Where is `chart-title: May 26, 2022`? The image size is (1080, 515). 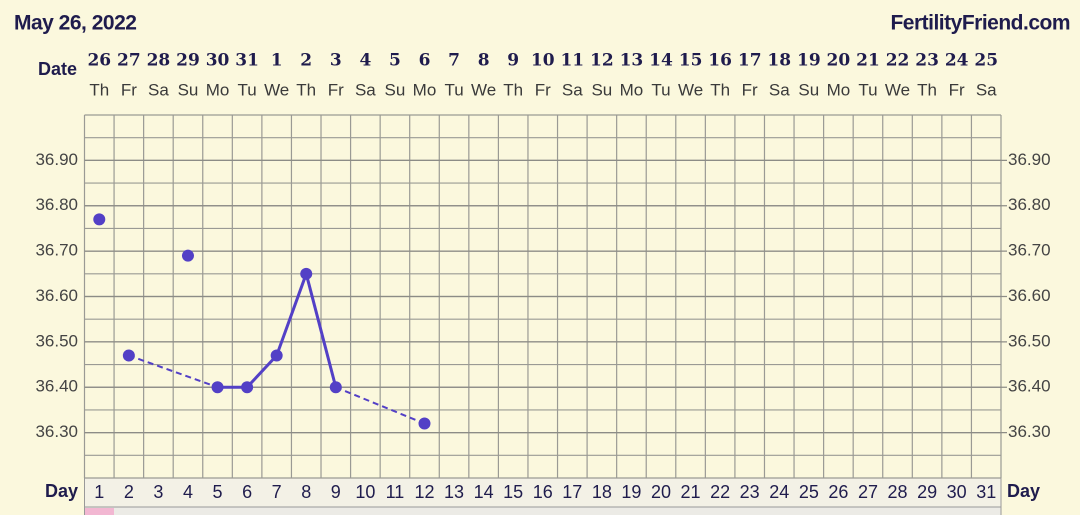 chart-title: May 26, 2022 is located at coordinates (75, 23).